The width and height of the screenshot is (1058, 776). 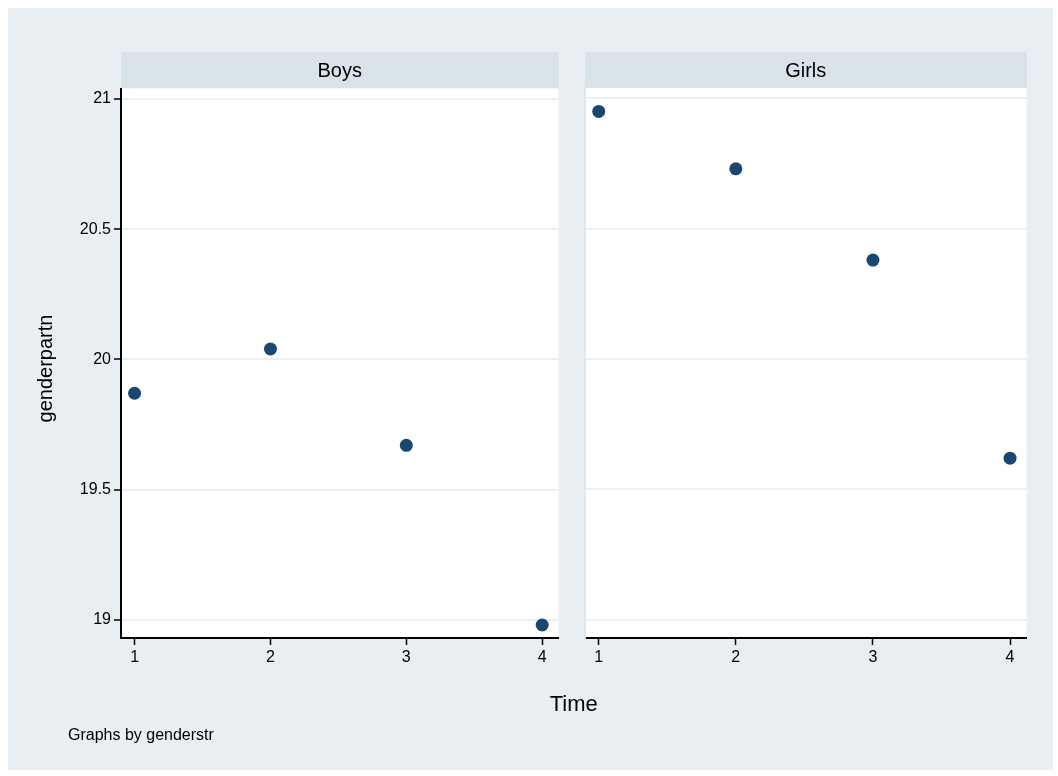 What do you see at coordinates (102, 358) in the screenshot?
I see `y-tick-label: 20` at bounding box center [102, 358].